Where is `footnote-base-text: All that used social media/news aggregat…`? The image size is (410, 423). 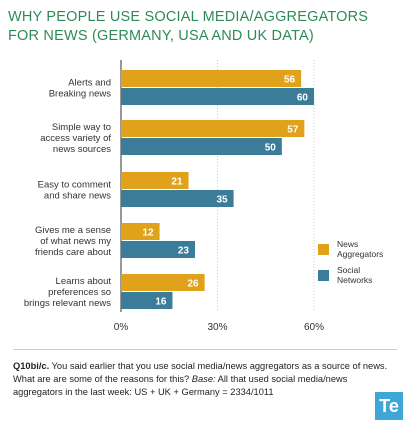 footnote-base-text: All that used social media/news aggregat… is located at coordinates (180, 385).